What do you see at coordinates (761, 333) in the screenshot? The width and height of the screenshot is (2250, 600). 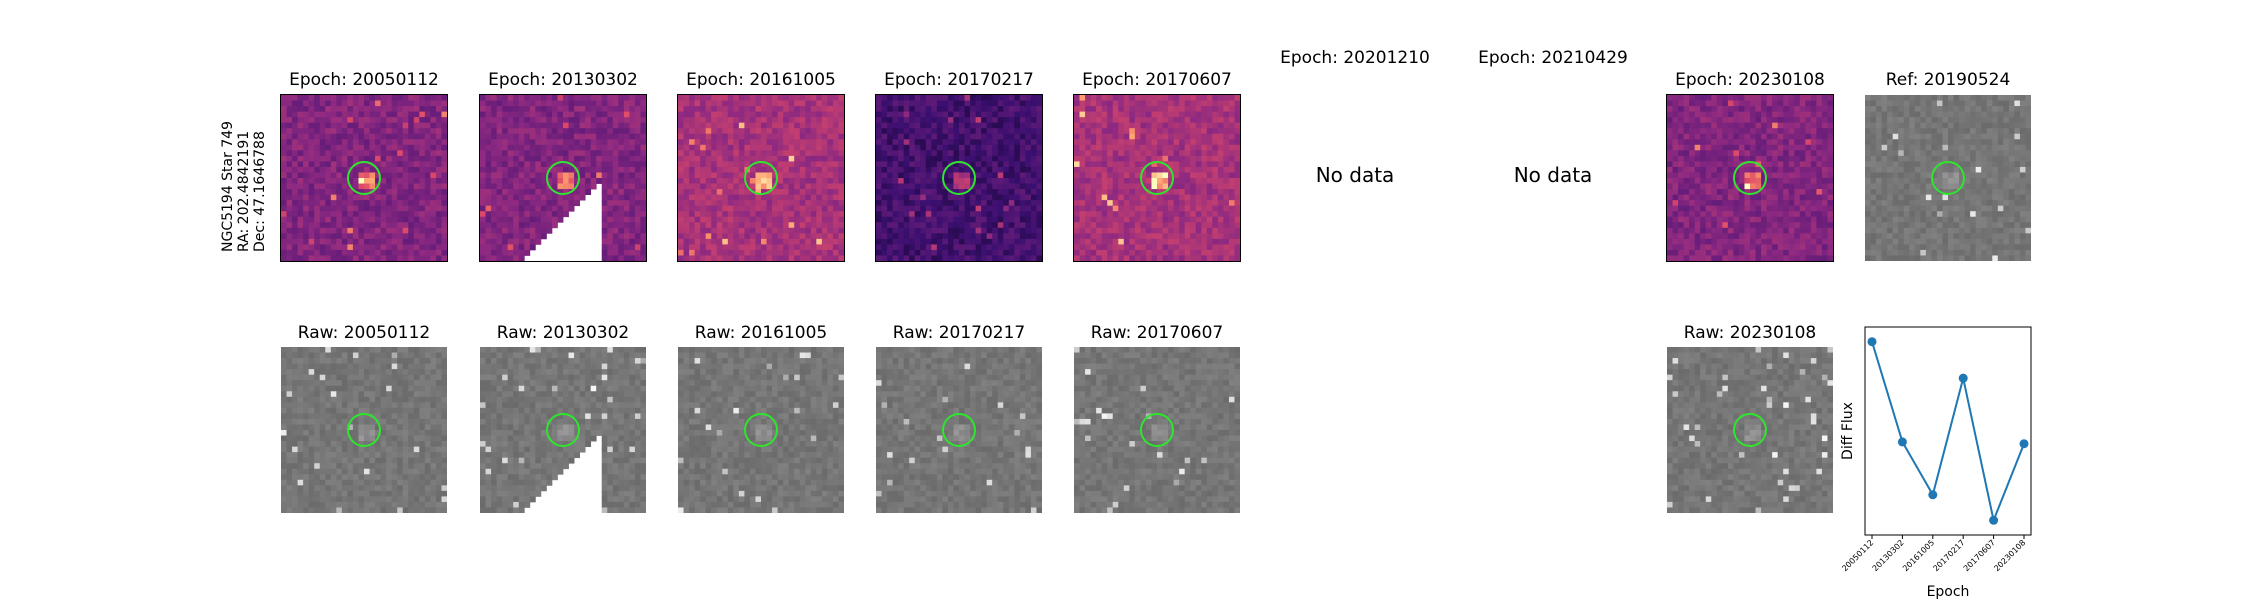 I see `bottom-title-2: Raw: 20161005` at bounding box center [761, 333].